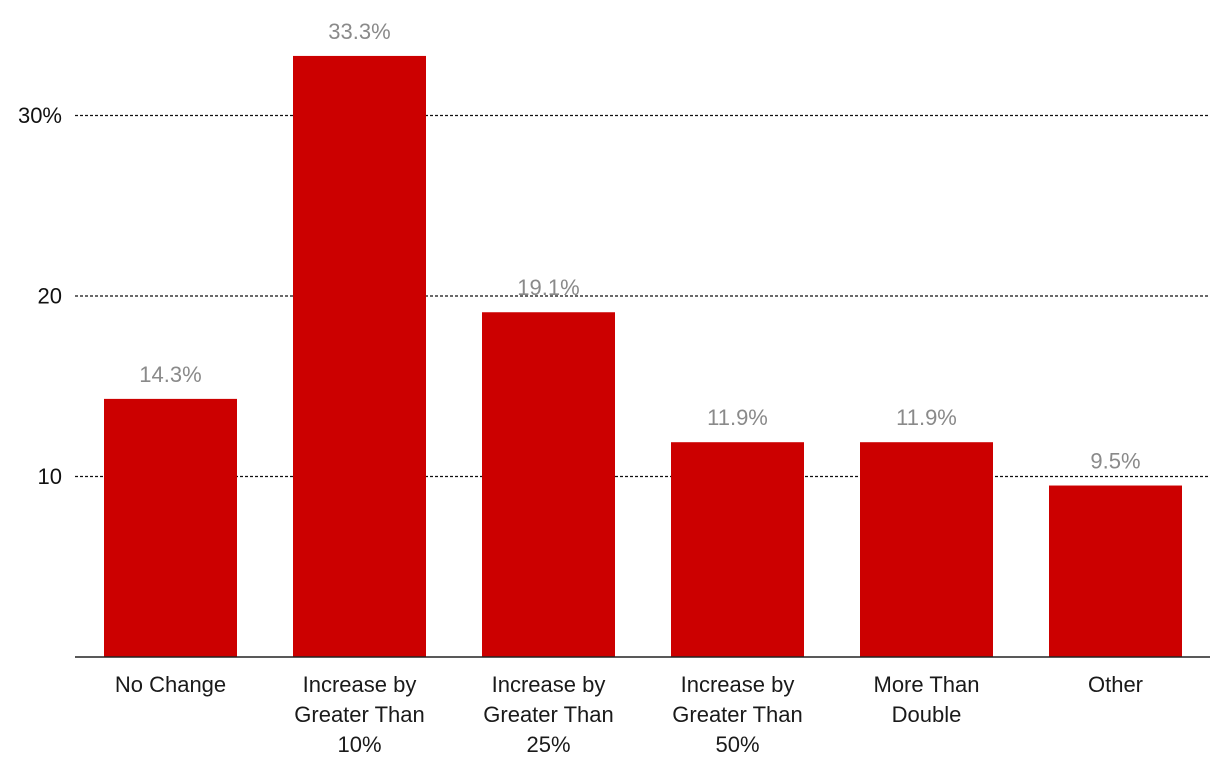 The image size is (1220, 774). What do you see at coordinates (927, 714) in the screenshot?
I see `category-label-line: Double` at bounding box center [927, 714].